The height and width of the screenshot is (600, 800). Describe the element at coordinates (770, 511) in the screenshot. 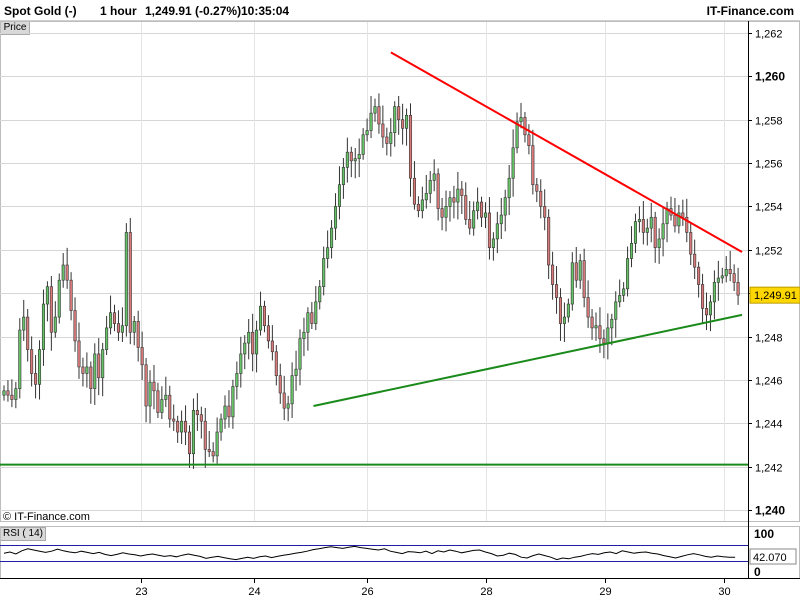

I see `price-tick-label: 1,240` at that location.